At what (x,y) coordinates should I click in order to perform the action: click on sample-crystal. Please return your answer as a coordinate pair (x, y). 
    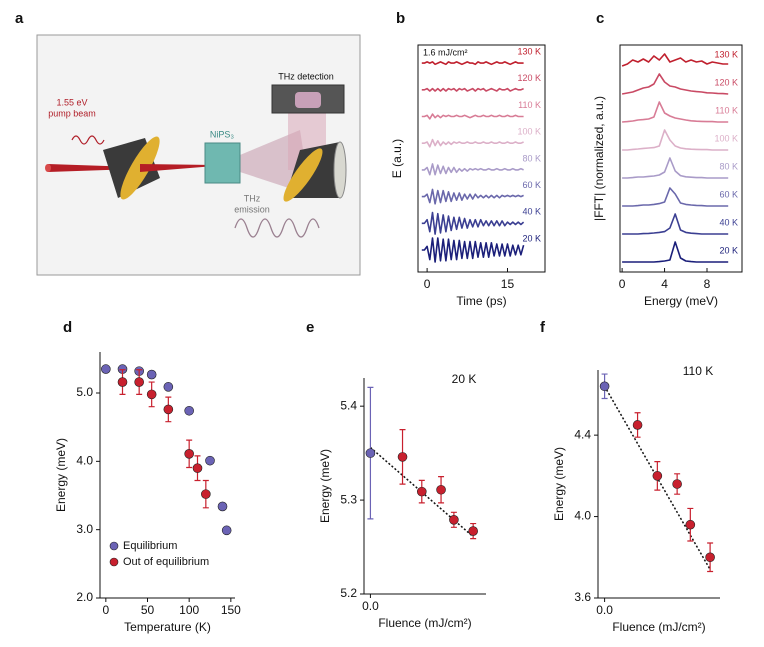
    Looking at the image, I should click on (222, 163).